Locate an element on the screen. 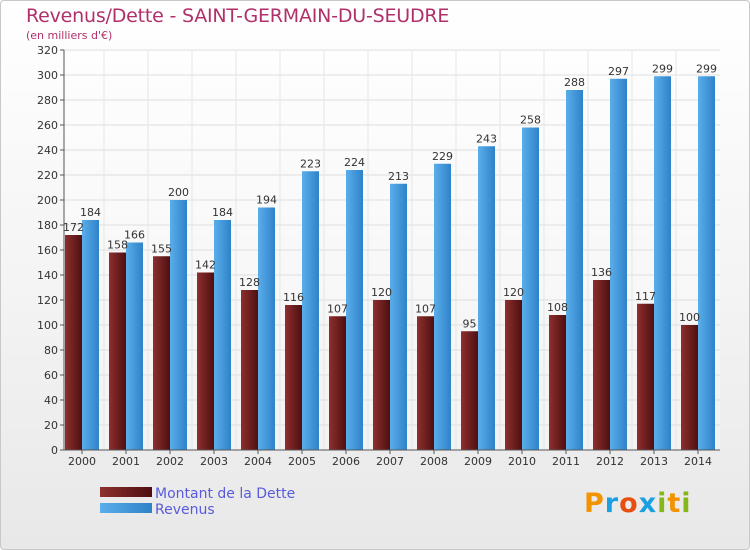 The height and width of the screenshot is (550, 750). x-tick-label: 2011 is located at coordinates (566, 461).